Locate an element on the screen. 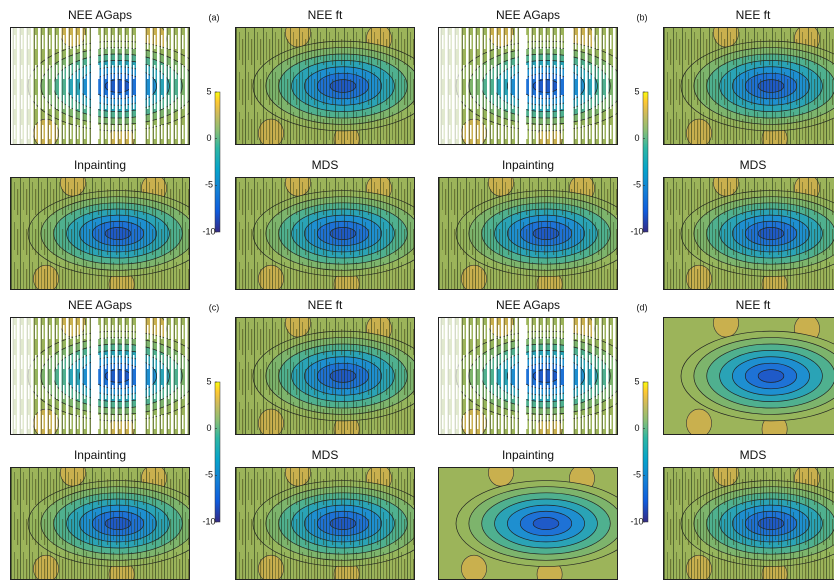 This screenshot has width=834, height=583. panel-label: (d) is located at coordinates (642, 307).